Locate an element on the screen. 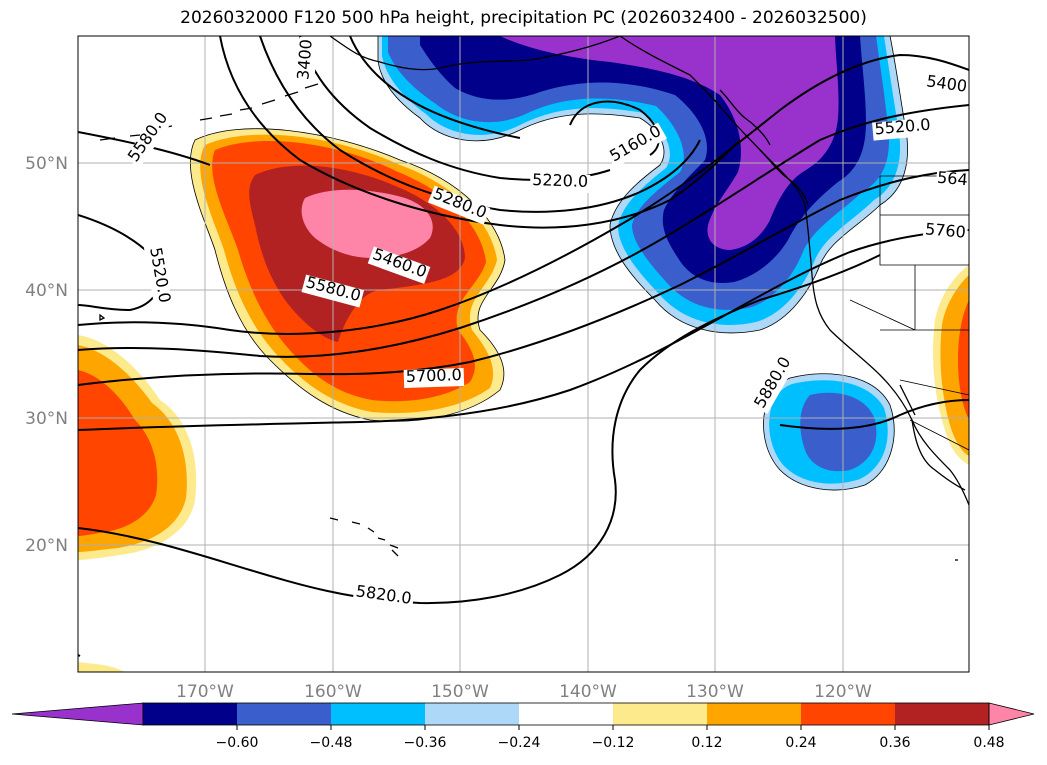  colorbar-tick-label: −0.60 is located at coordinates (237, 743).